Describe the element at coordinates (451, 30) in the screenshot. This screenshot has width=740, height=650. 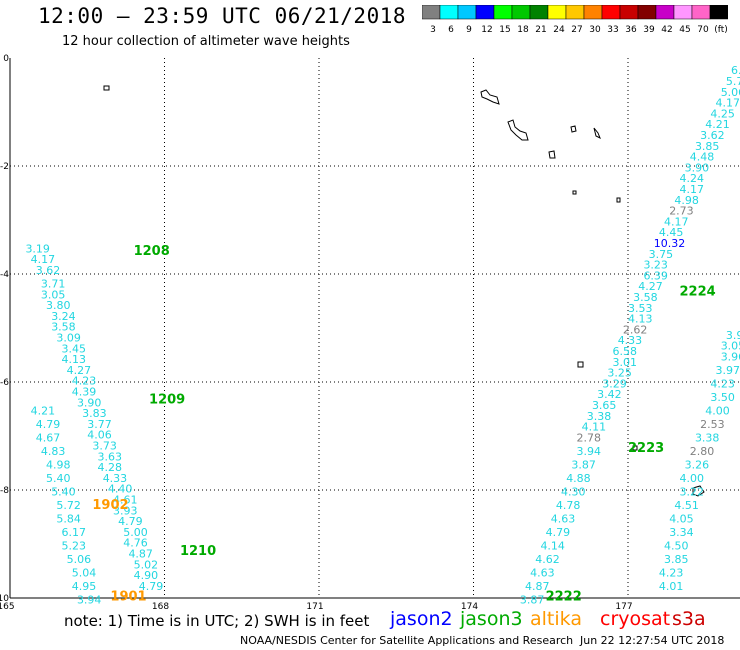
I see `scale-label: 6` at that location.